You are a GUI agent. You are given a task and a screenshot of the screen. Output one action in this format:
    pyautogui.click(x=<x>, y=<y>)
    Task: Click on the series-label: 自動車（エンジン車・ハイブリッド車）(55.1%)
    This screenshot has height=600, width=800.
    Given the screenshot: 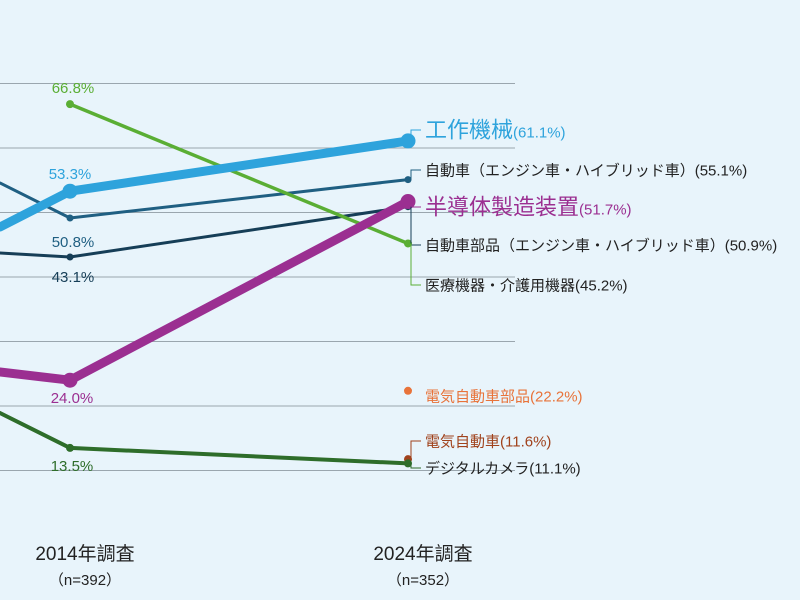 What is the action you would take?
    pyautogui.click(x=586, y=170)
    